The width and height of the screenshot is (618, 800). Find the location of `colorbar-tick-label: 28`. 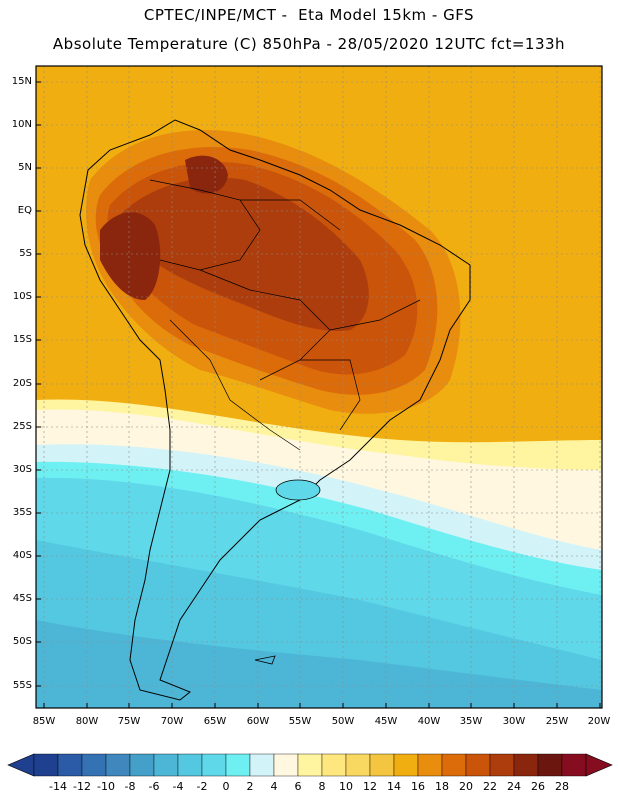

colorbar-tick-label: 28 is located at coordinates (562, 786).